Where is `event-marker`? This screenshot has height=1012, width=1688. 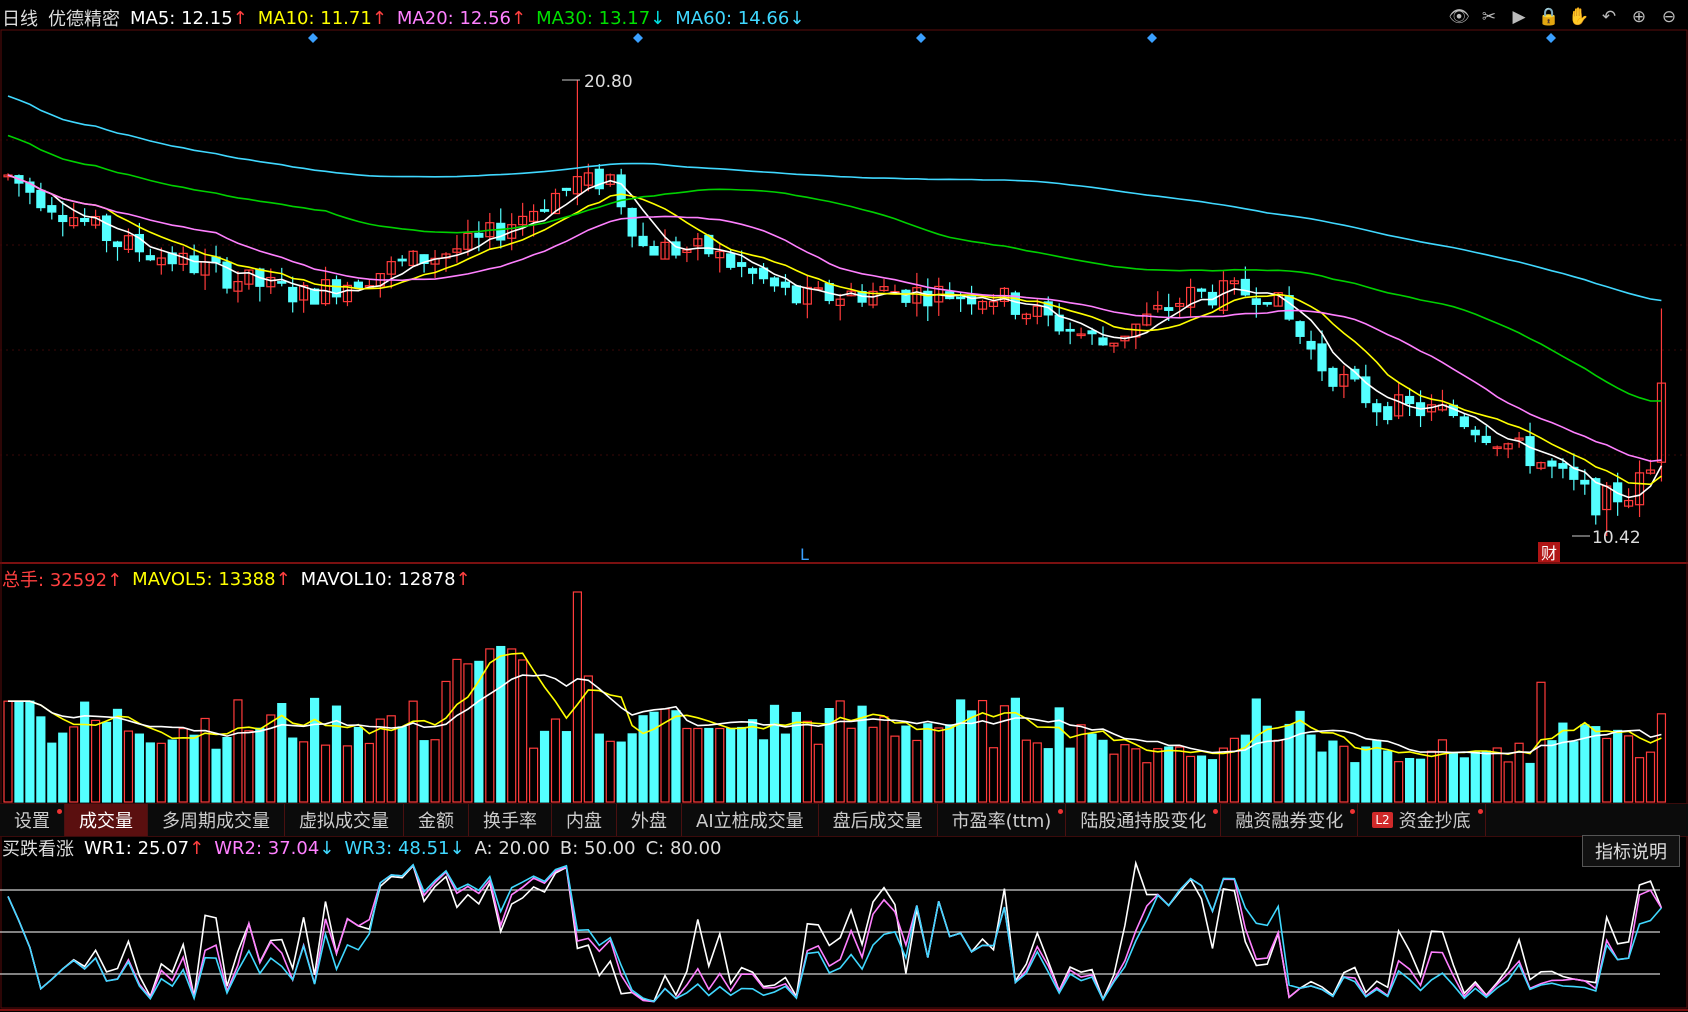
event-marker is located at coordinates (1152, 38).